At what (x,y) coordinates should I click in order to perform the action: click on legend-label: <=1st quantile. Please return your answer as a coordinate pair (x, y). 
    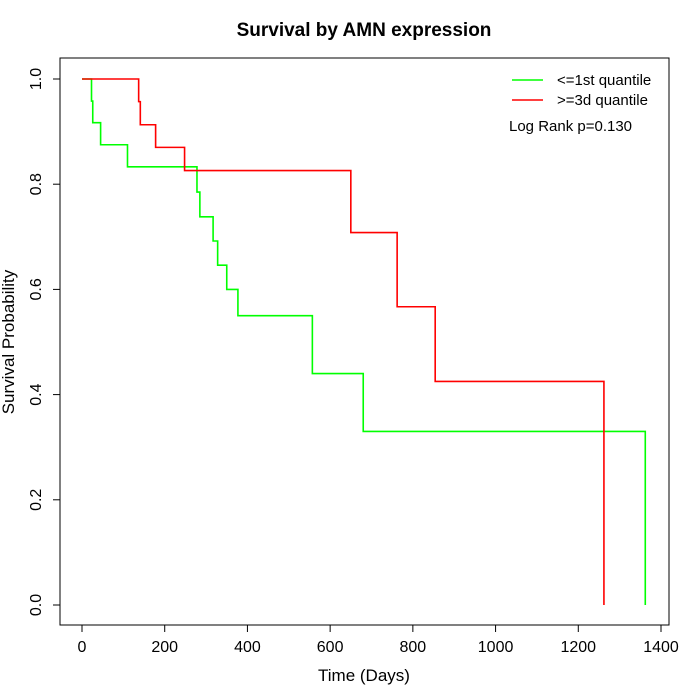
    Looking at the image, I should click on (604, 80).